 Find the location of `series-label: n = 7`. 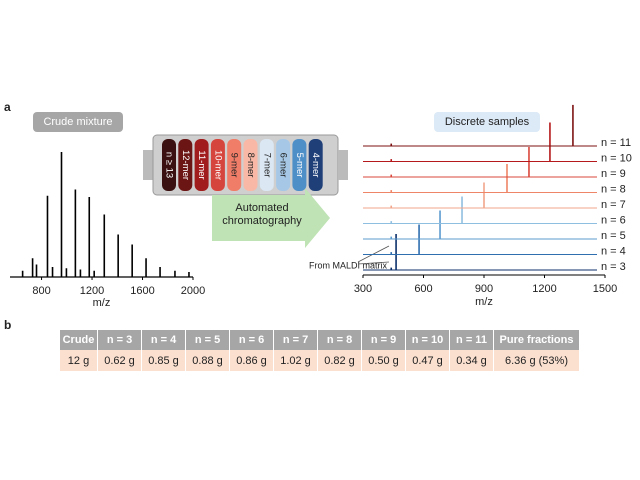

series-label: n = 7 is located at coordinates (613, 205).